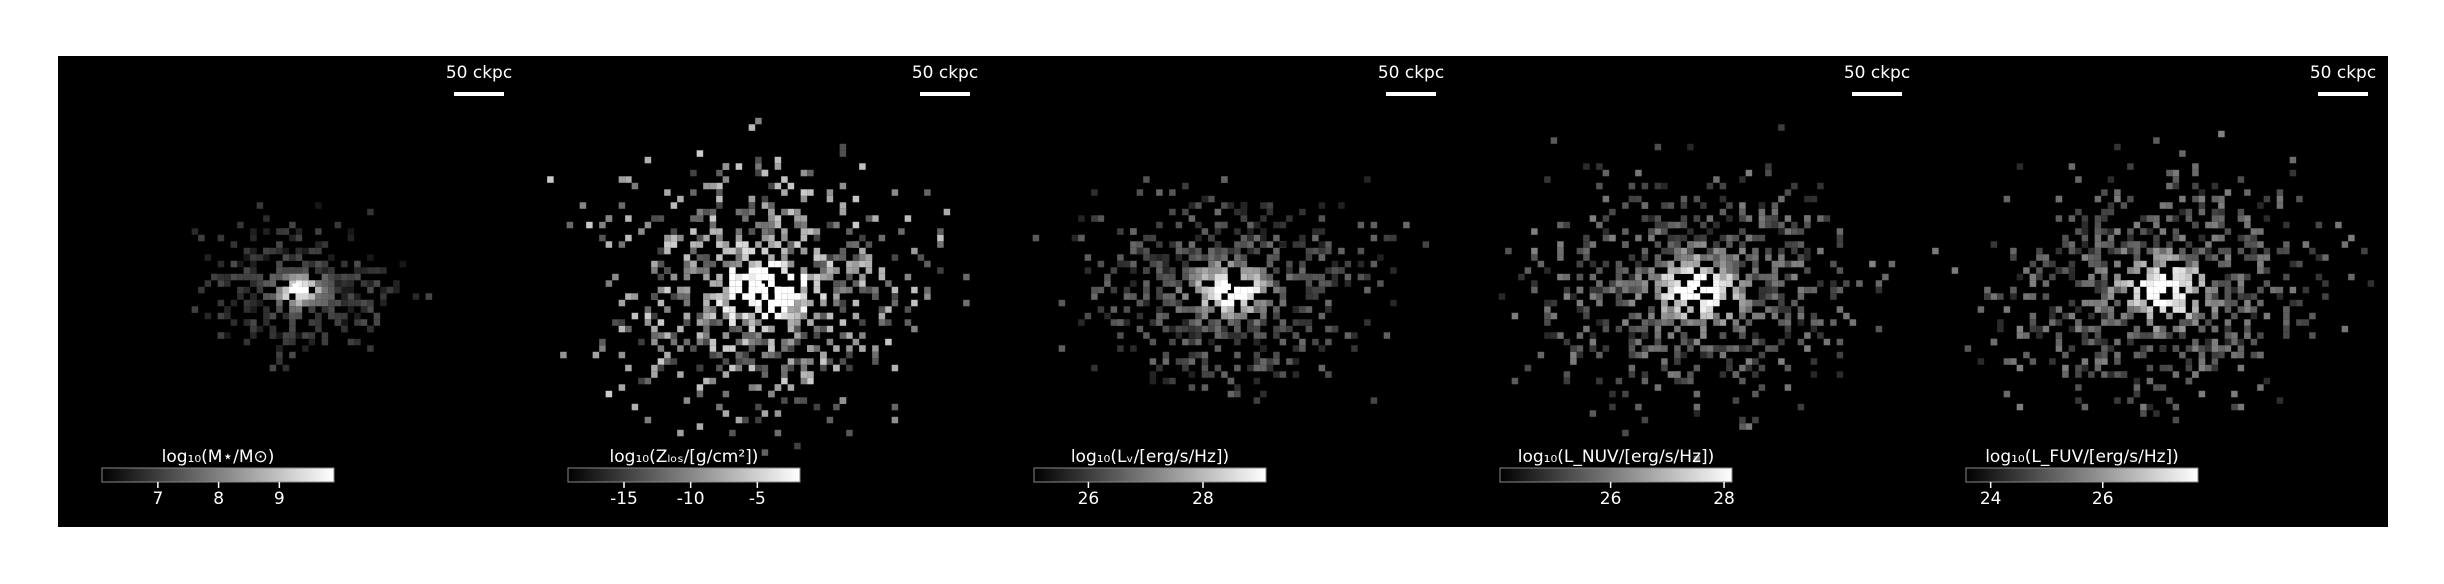 This screenshot has width=2444, height=584. I want to click on colorbar, so click(684, 475).